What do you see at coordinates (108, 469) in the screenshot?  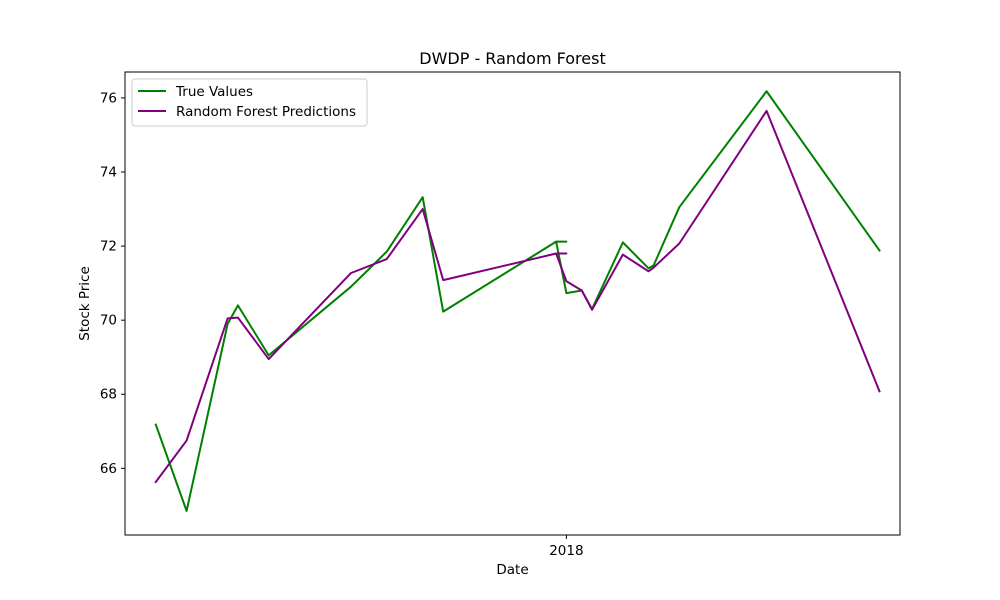 I see `y-tick-label: 66` at bounding box center [108, 469].